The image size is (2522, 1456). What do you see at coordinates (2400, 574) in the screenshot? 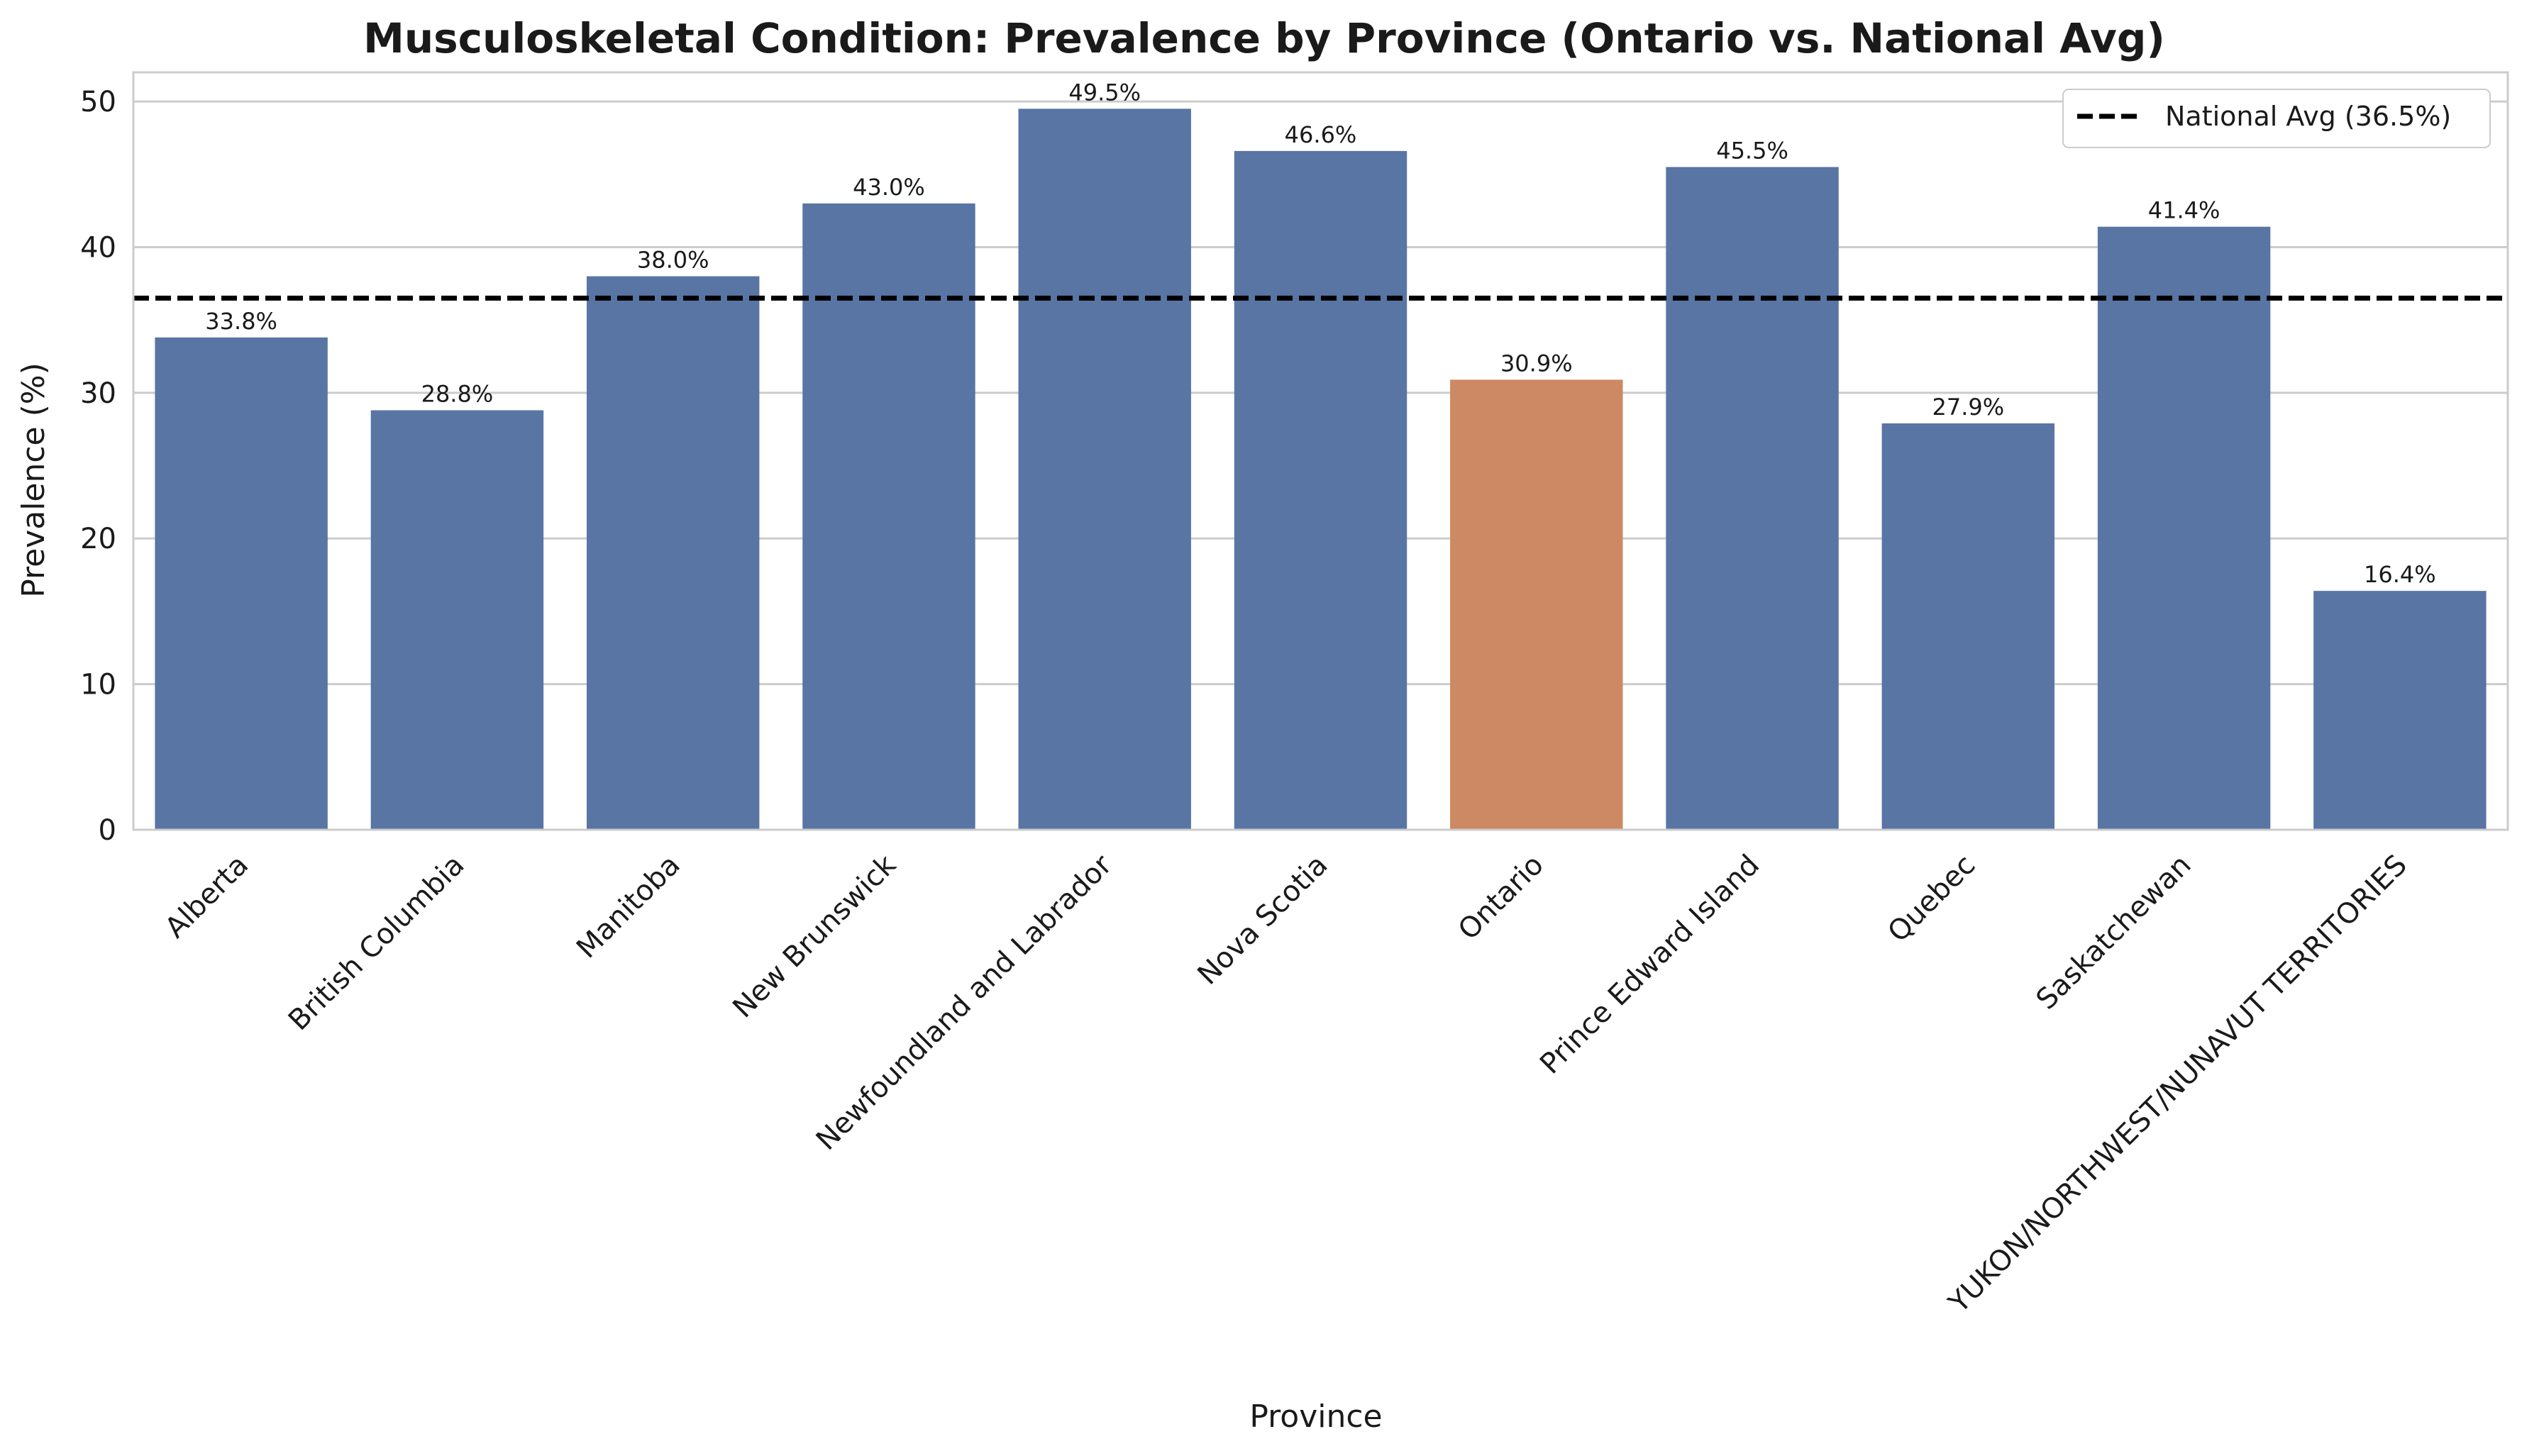
I see `bar-value-label: 16.4%` at bounding box center [2400, 574].